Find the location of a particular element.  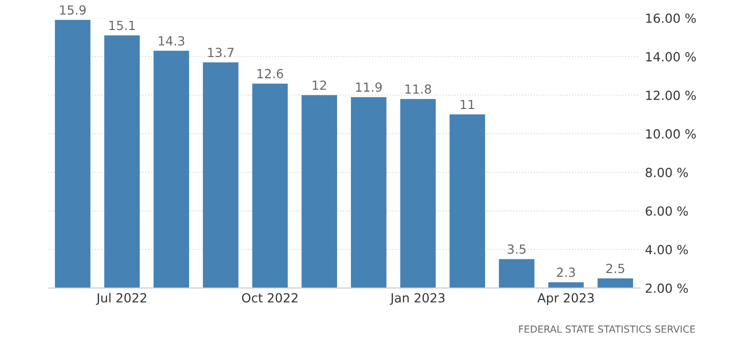

y-tick-label: 10.00 % is located at coordinates (671, 134).